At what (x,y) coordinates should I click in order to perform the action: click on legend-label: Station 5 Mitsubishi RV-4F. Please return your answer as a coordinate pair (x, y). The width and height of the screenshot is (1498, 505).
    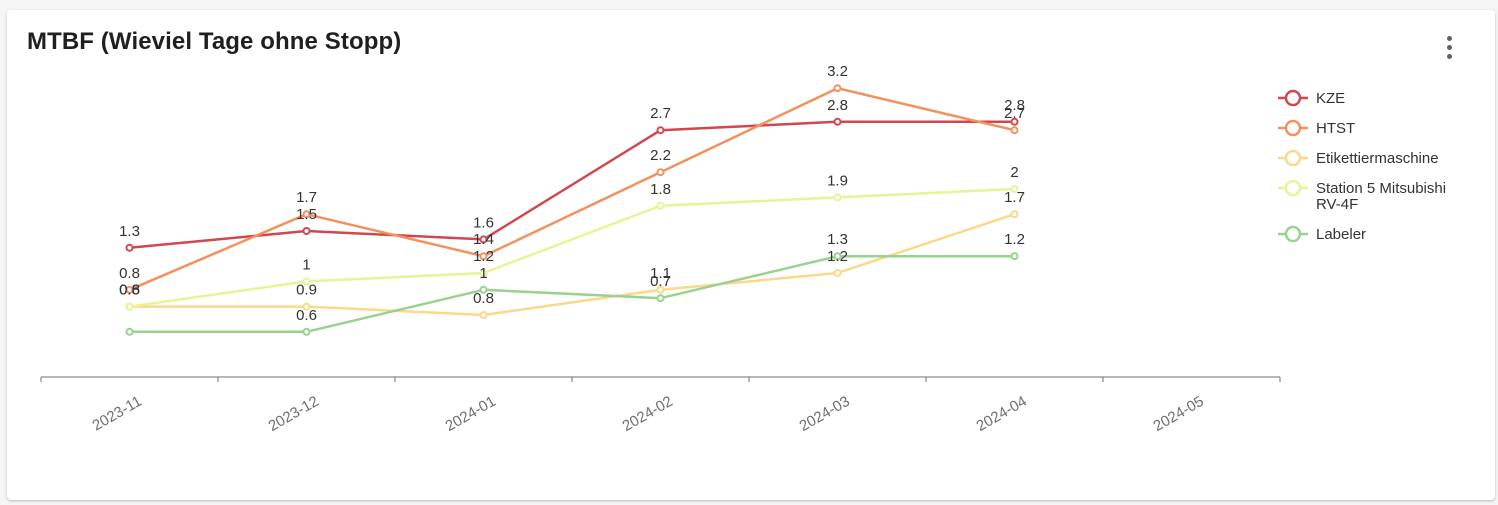
    Looking at the image, I should click on (1381, 196).